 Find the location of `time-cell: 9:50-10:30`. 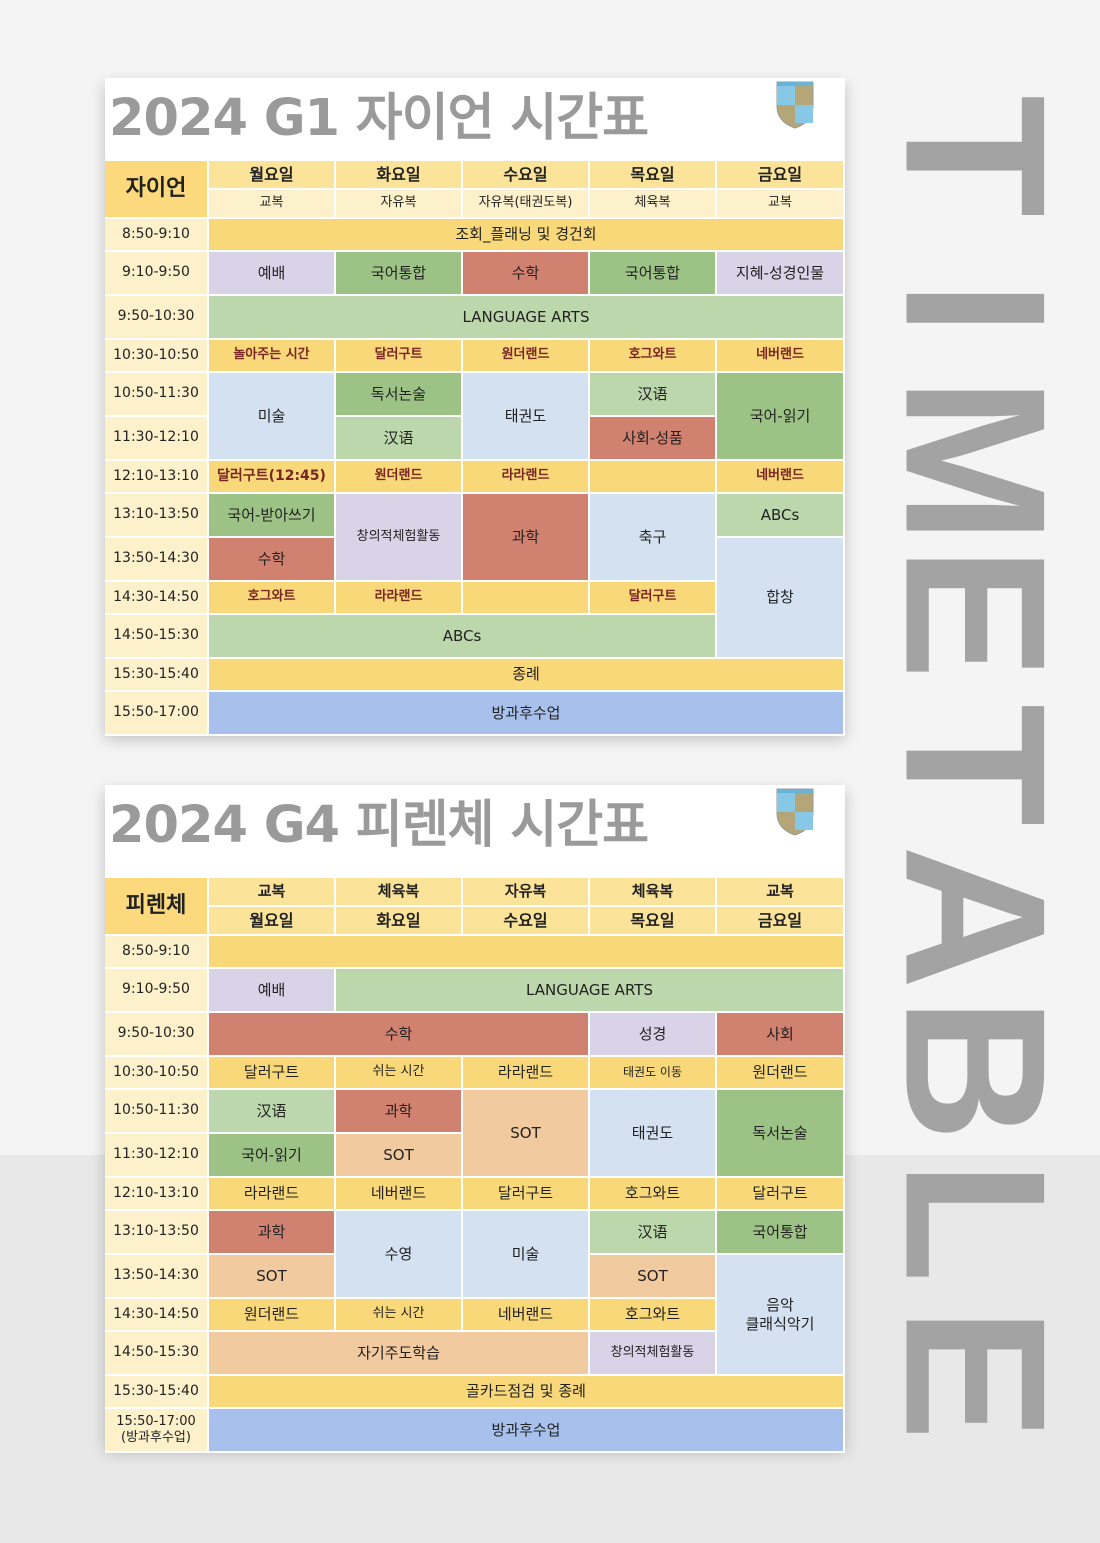

time-cell: 9:50-10:30 is located at coordinates (157, 1035).